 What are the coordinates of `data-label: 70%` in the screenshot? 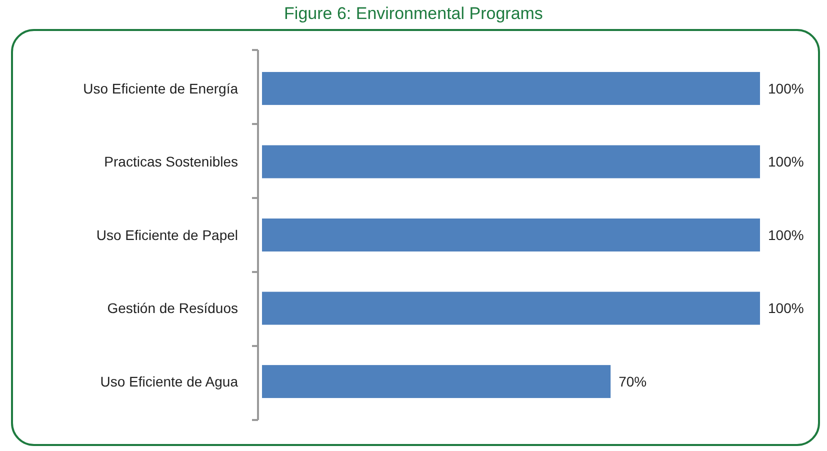 It's located at (632, 381).